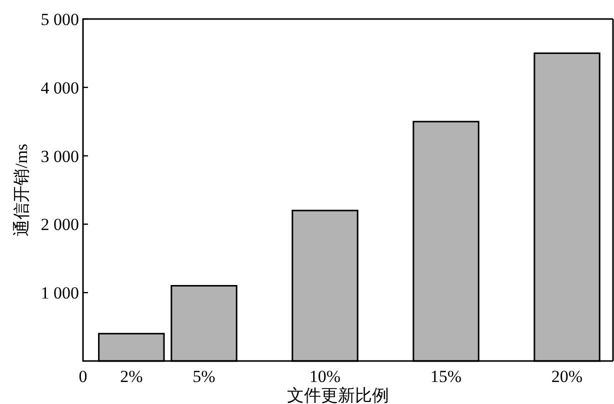 The height and width of the screenshot is (404, 614). What do you see at coordinates (59, 293) in the screenshot?
I see `y-tick-label: 1 000` at bounding box center [59, 293].